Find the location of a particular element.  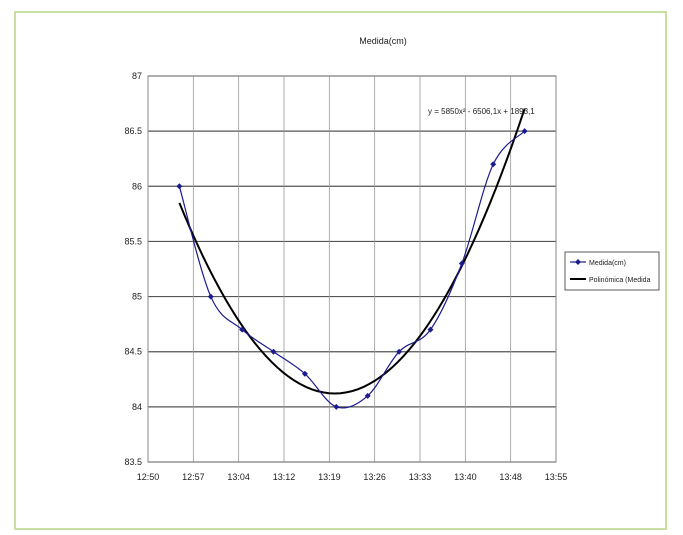

x-tick-label: 13:40 is located at coordinates (465, 477).